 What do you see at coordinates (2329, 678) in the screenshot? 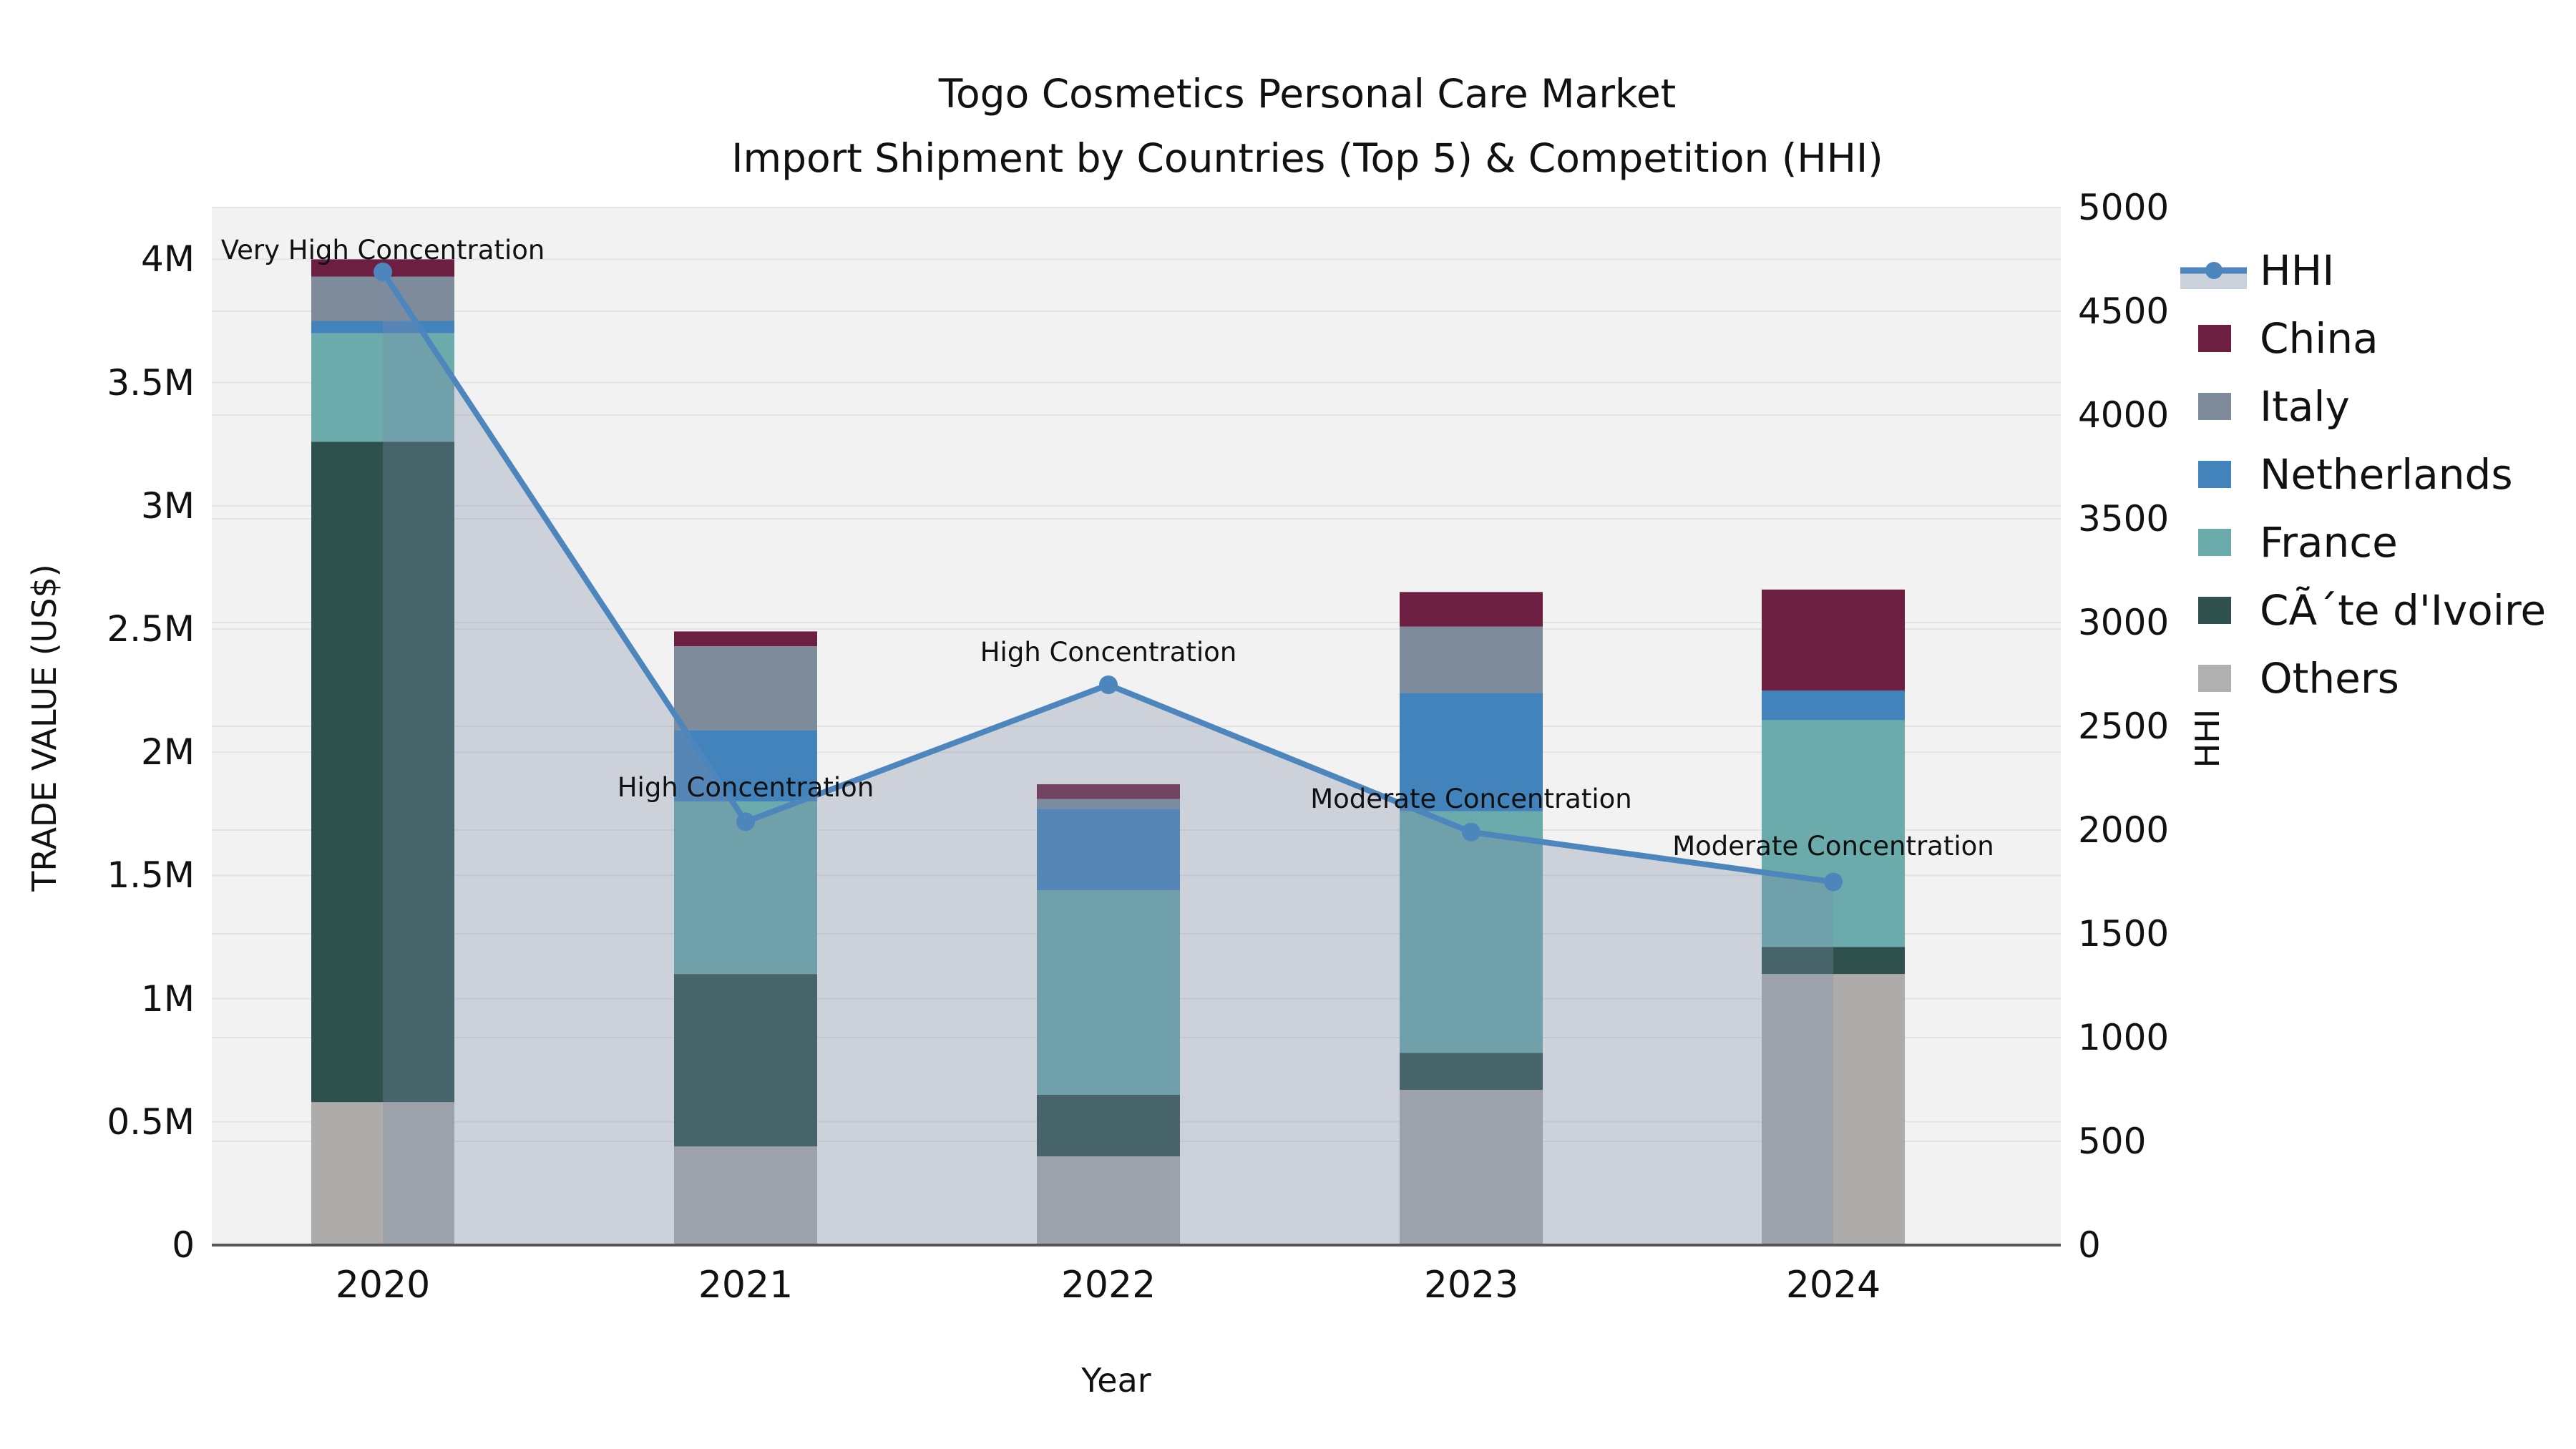
I see `legend-item-label: Others` at bounding box center [2329, 678].